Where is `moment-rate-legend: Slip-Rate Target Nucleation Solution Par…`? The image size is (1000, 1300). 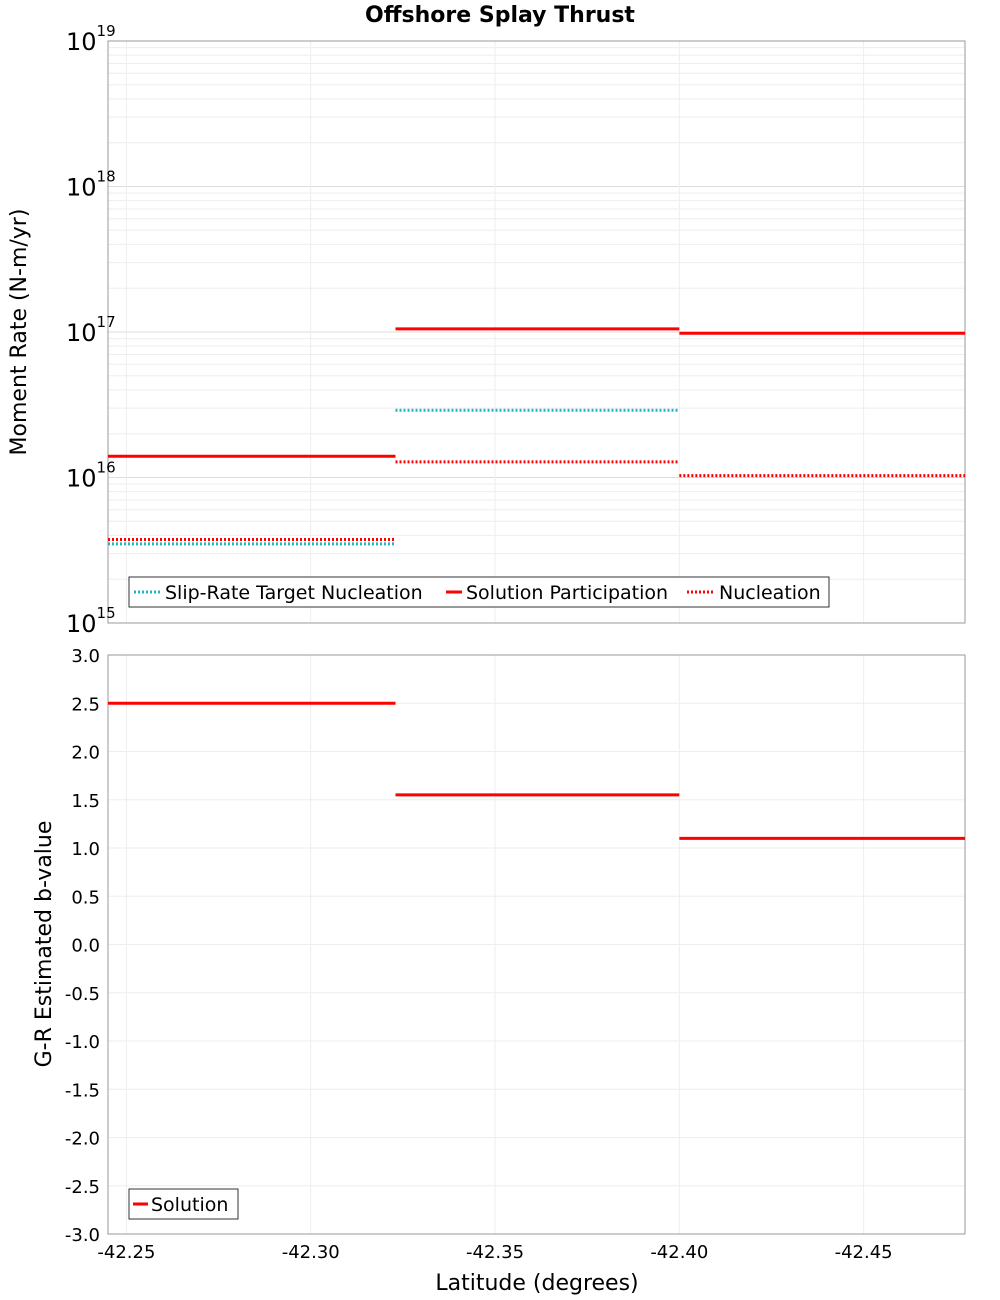 moment-rate-legend: Slip-Rate Target Nucleation Solution Par… is located at coordinates (479, 592).